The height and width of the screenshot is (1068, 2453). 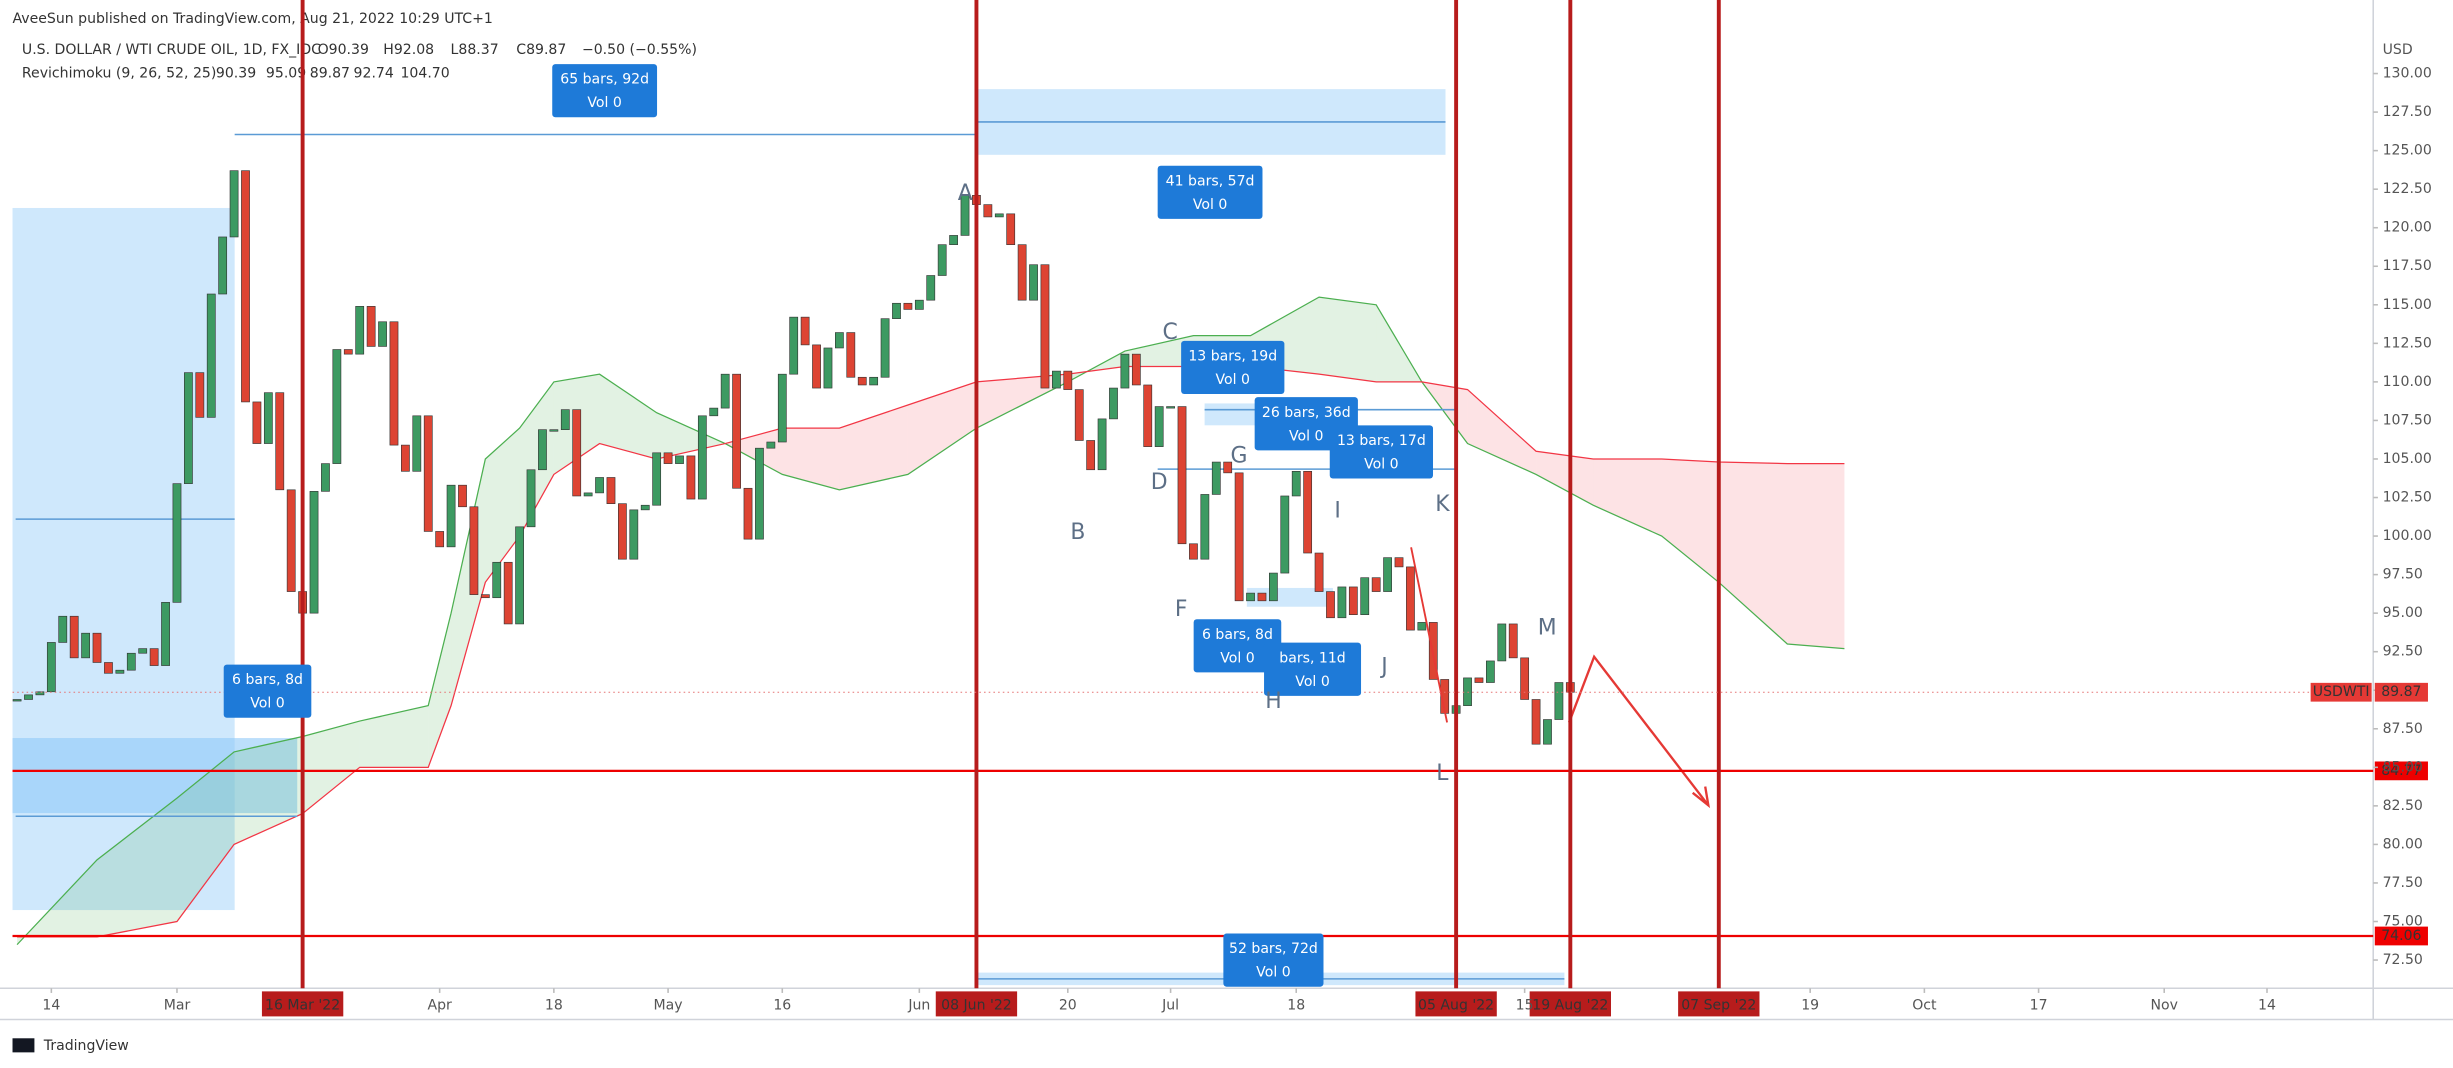 What do you see at coordinates (2341, 692) in the screenshot?
I see `symbol-label: USDWTI` at bounding box center [2341, 692].